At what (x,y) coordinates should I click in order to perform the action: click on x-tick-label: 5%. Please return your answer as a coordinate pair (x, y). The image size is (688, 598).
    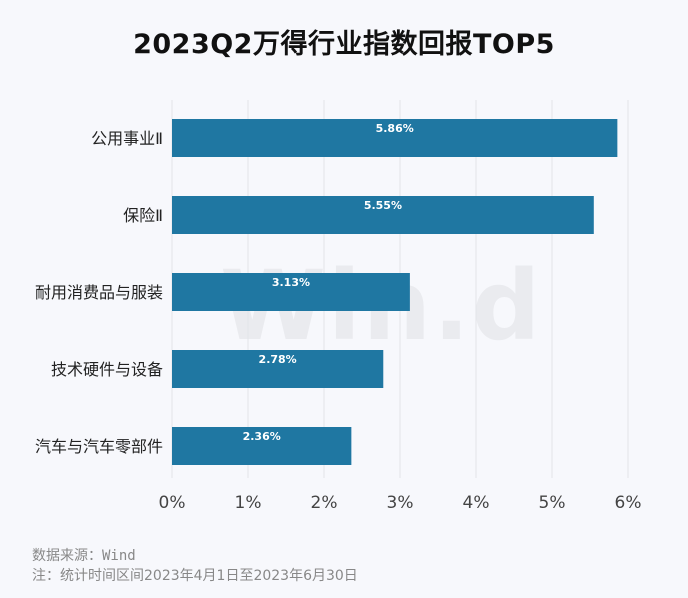
    Looking at the image, I should click on (552, 503).